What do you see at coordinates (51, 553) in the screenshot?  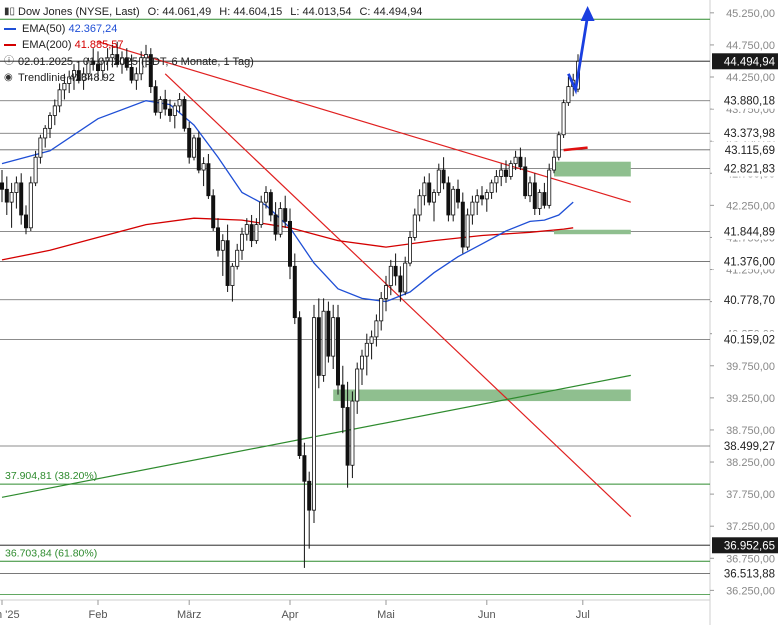 I see `fib-level-label: 36.703,84 (61.80%)` at bounding box center [51, 553].